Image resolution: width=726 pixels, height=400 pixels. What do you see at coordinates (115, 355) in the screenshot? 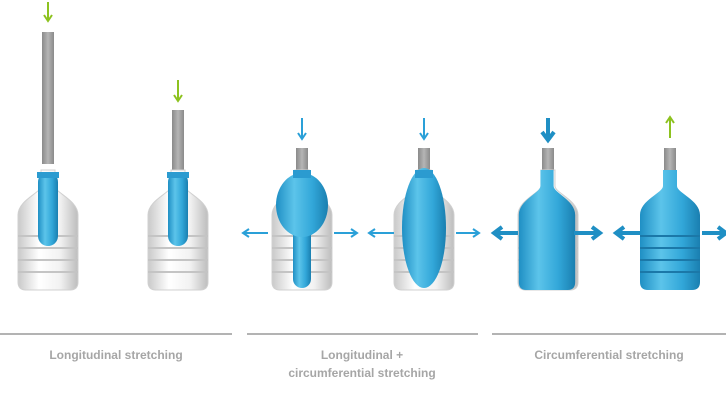
I see `section-label: Longitudinal stretching` at bounding box center [115, 355].